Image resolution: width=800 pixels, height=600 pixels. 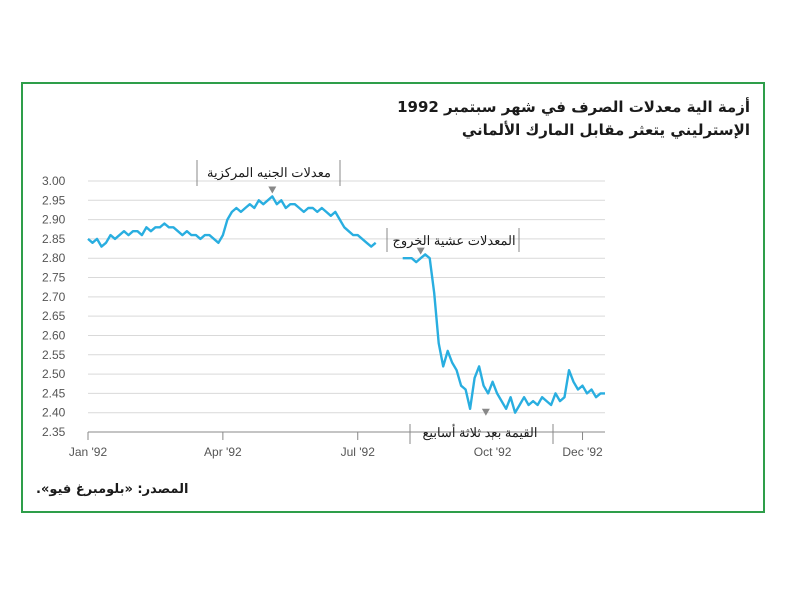 What do you see at coordinates (112, 489) in the screenshot?
I see `source-note: المصدر: «بلومبرغ فيو».` at bounding box center [112, 489].